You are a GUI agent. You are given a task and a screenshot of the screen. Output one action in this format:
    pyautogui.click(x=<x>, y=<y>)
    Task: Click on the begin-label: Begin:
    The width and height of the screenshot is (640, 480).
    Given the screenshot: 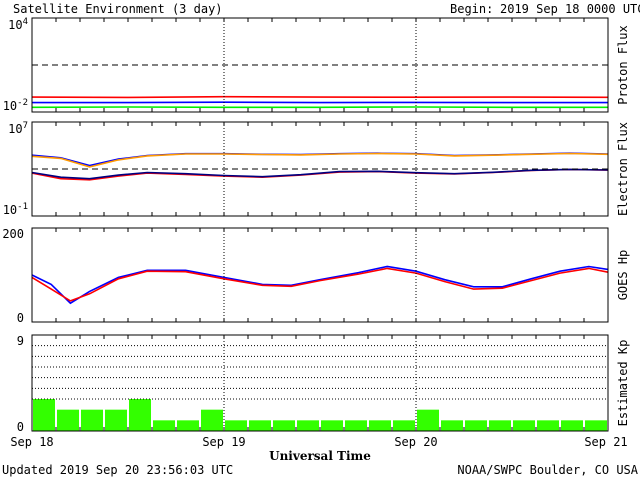 What is the action you would take?
    pyautogui.click(x=471, y=9)
    